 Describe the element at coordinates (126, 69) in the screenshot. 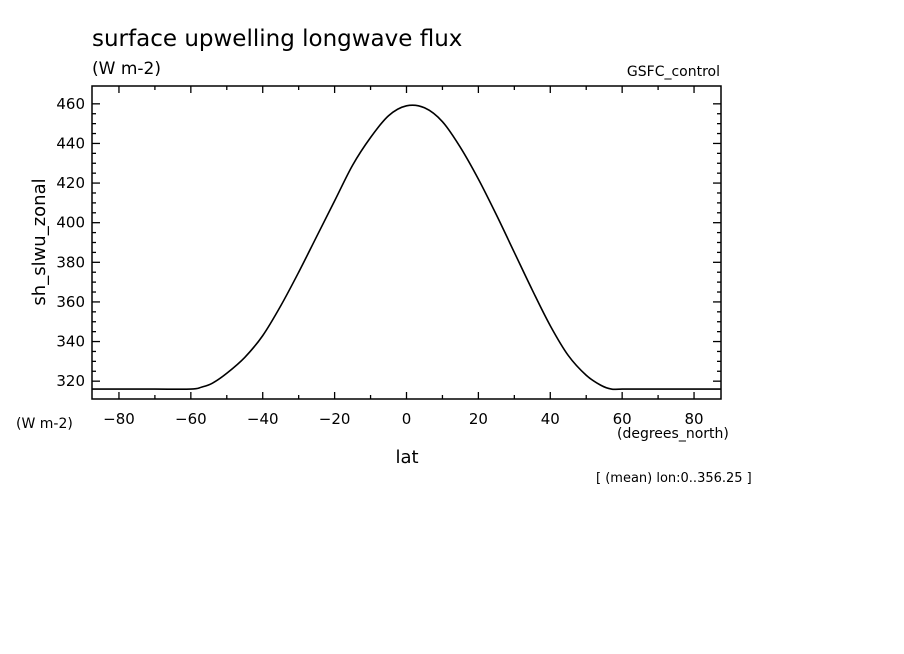

I see `units-label: (W m-2)` at that location.